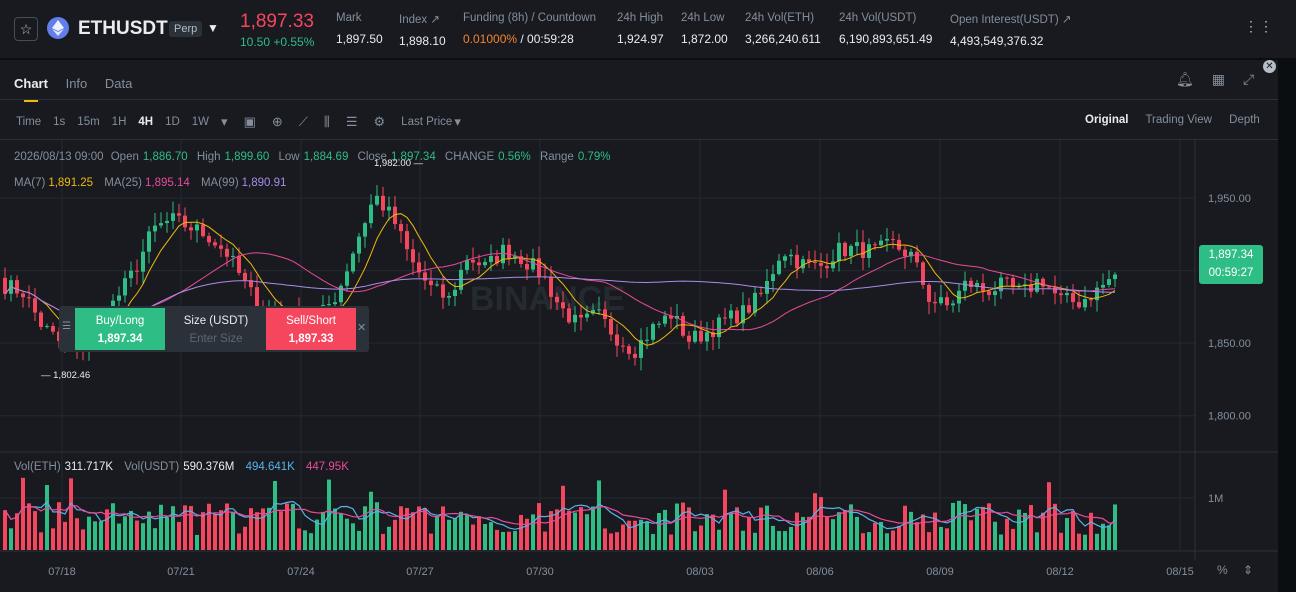 This screenshot has width=1296, height=592. Describe the element at coordinates (213, 28) in the screenshot. I see `chevron-down-icon: ▼` at that location.